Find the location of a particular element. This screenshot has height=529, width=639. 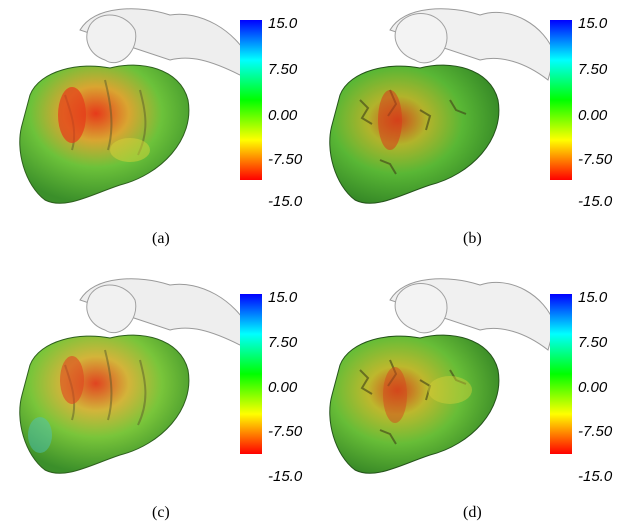

panel-caption: (c) is located at coordinates (161, 512).